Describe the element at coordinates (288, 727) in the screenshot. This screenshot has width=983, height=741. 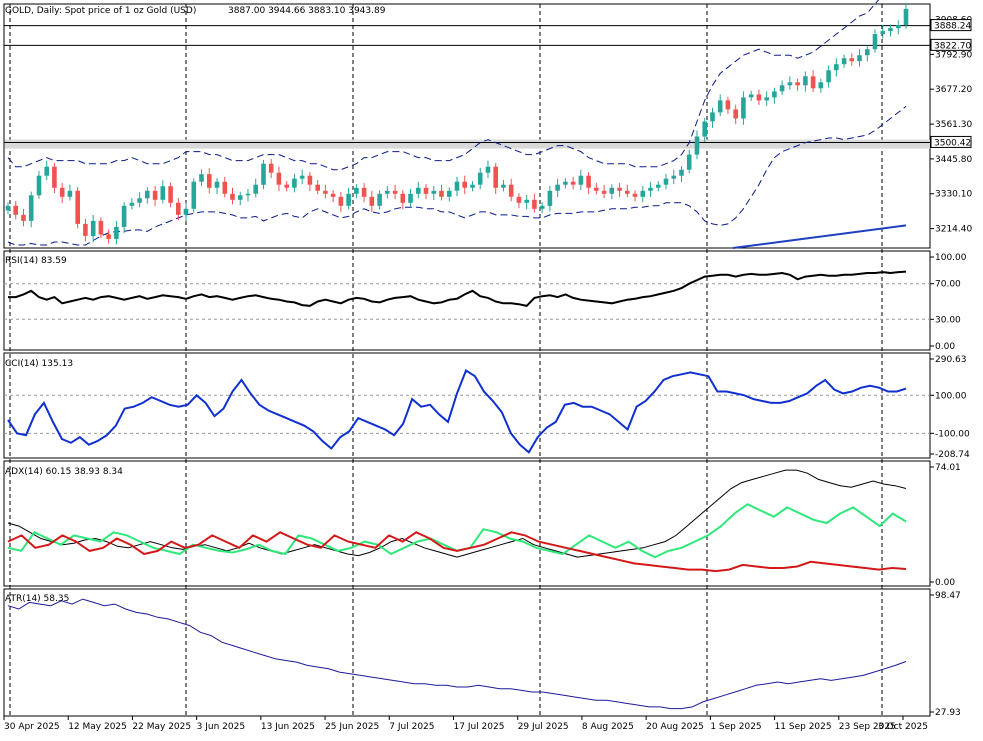
I see `x-axis-label: 13 Jun 2025` at that location.